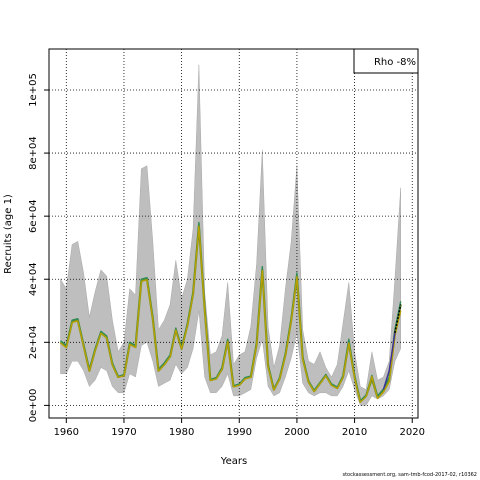 The image size is (480, 480). Describe the element at coordinates (395, 62) in the screenshot. I see `legend-text: Rho -8%` at that location.